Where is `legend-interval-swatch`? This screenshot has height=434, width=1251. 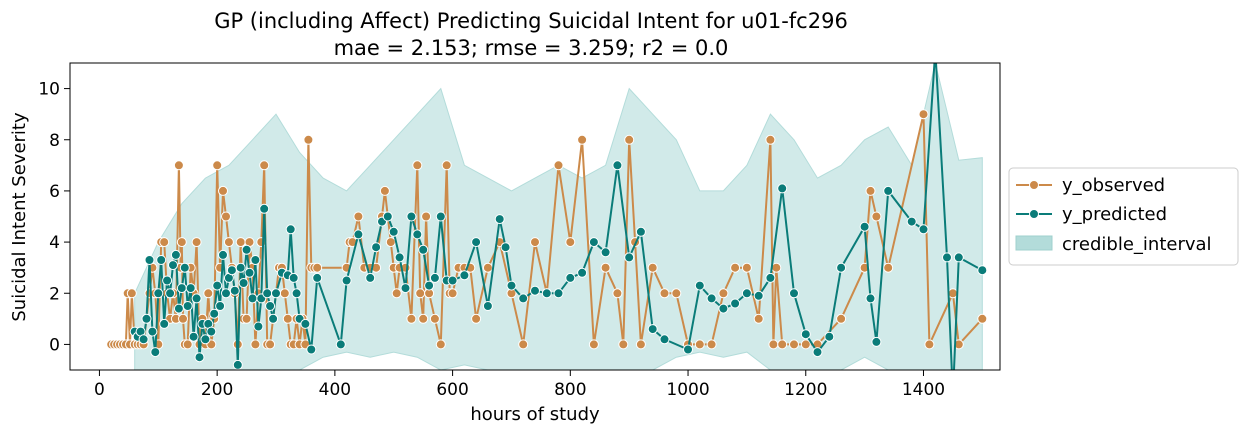
legend-interval-swatch is located at coordinates (1034, 243).